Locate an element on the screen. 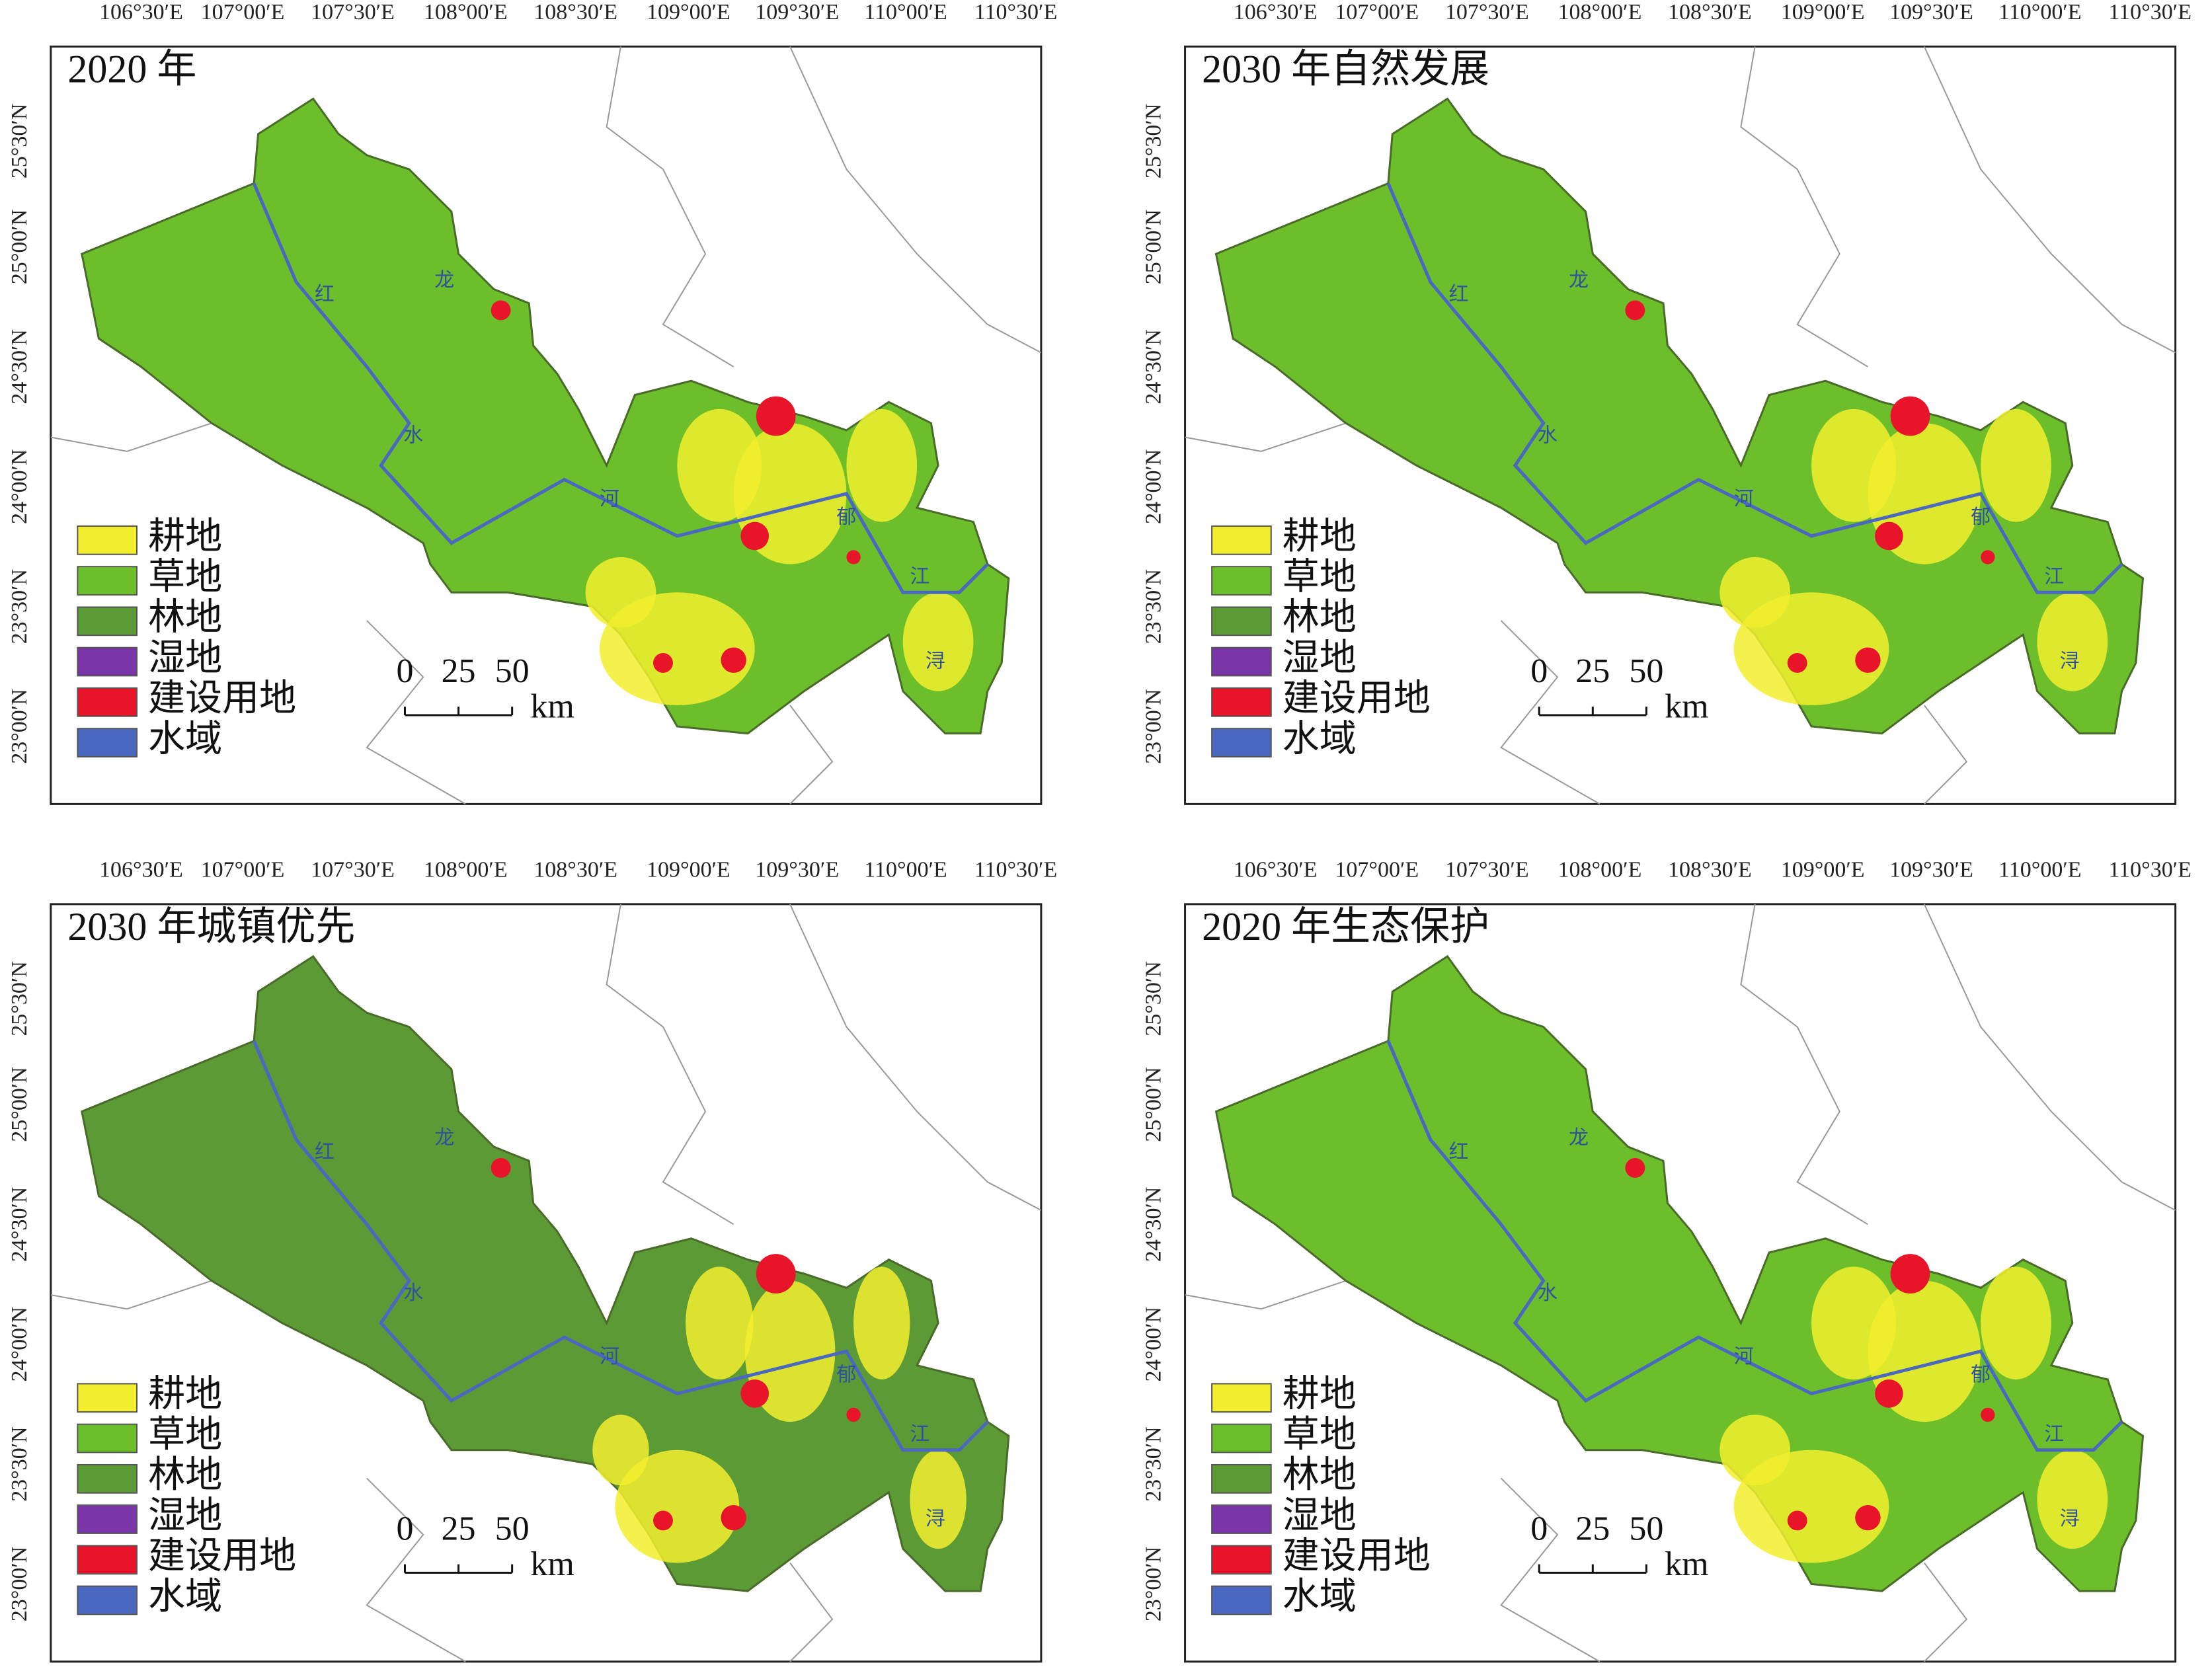 The width and height of the screenshot is (2212, 1667). x-axis-label: 107°00′E is located at coordinates (1377, 870).